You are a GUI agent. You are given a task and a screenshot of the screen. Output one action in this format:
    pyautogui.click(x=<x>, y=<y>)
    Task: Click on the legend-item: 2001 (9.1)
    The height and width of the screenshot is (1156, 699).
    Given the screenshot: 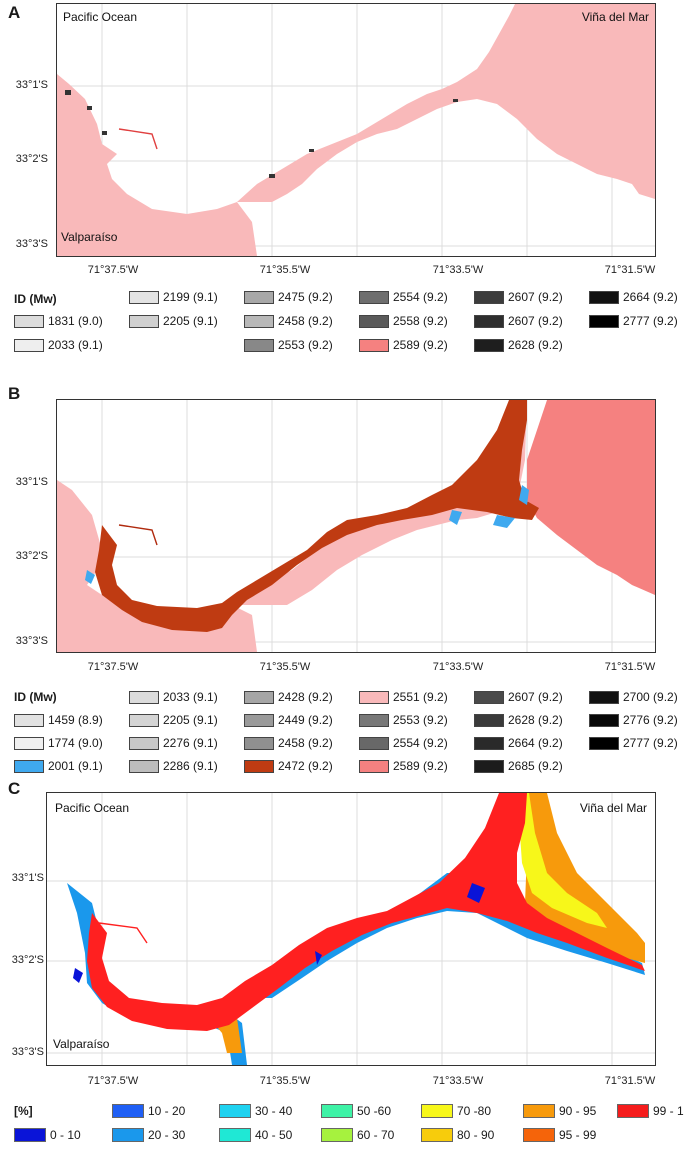 What is the action you would take?
    pyautogui.click(x=58, y=766)
    